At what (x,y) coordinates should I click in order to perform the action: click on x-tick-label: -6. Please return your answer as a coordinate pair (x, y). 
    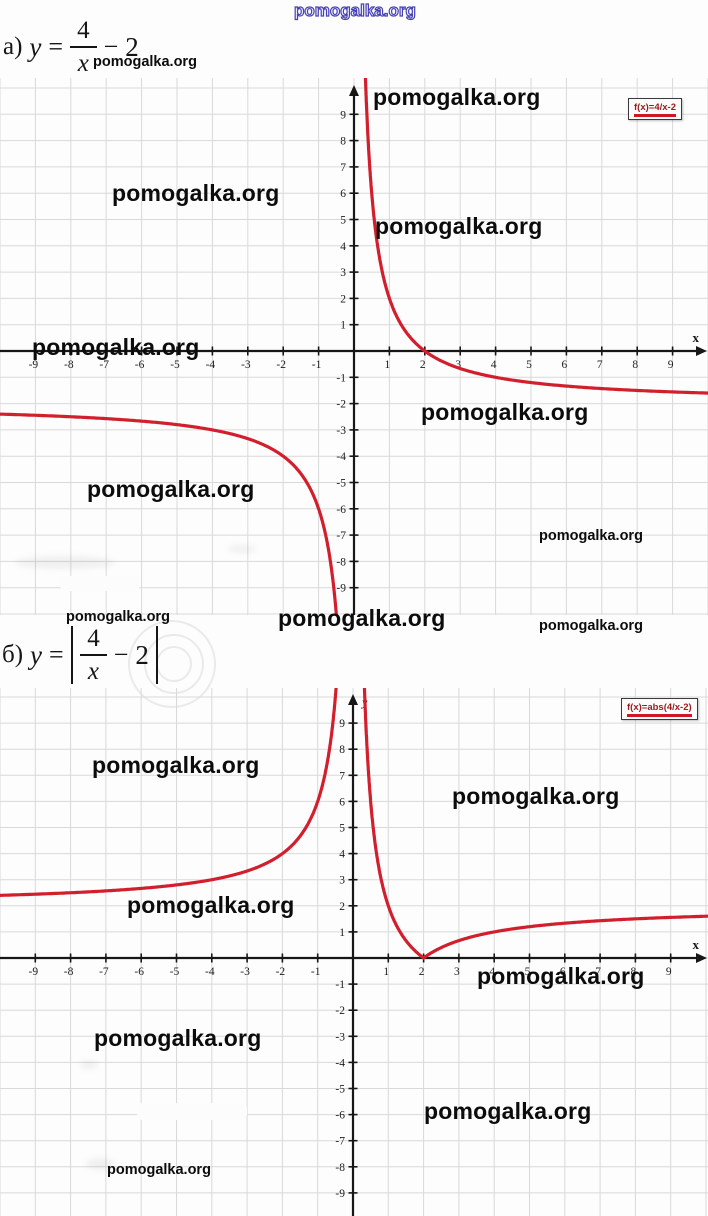
    Looking at the image, I should click on (139, 972).